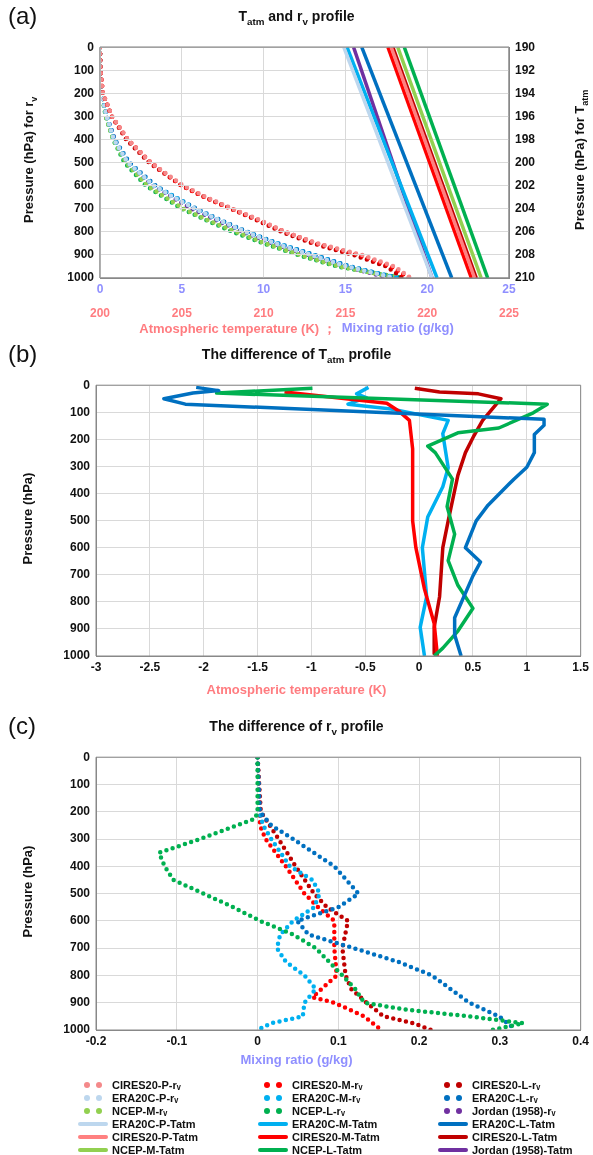 Image resolution: width=593 pixels, height=1155 pixels. I want to click on legend-label: CIRES20-M-Tatm, so click(336, 1136).